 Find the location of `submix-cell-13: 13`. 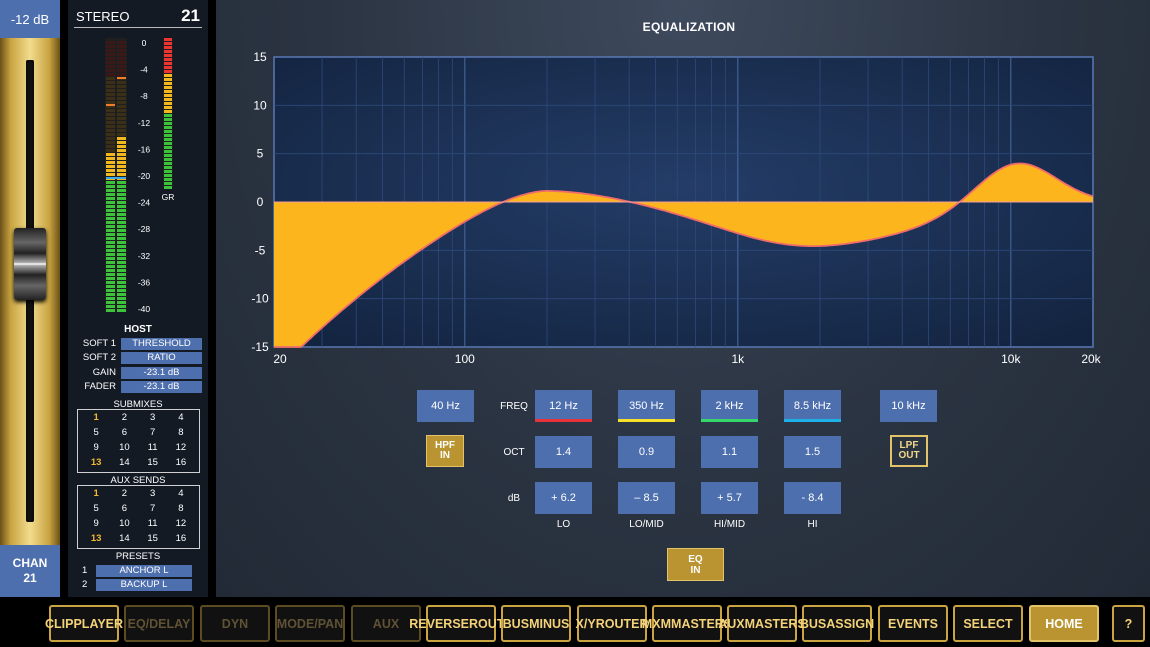

submix-cell-13: 13 is located at coordinates (96, 462).